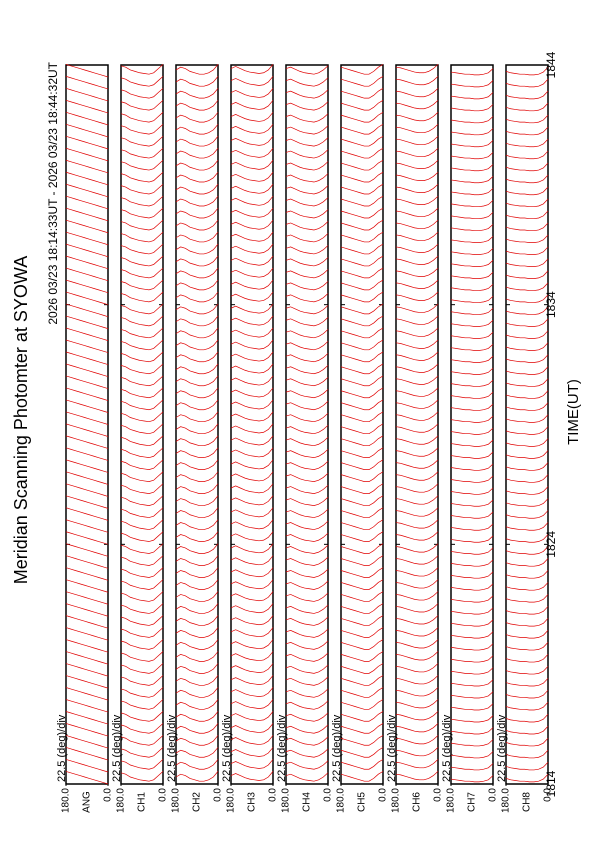 Image resolution: width=595 pixels, height=842 pixels. Describe the element at coordinates (87, 802) in the screenshot. I see `channel-label: ANG` at that location.